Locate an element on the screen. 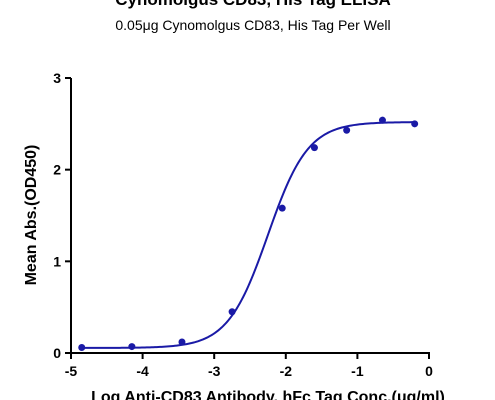  y-tick-label: 1 is located at coordinates (57, 261).